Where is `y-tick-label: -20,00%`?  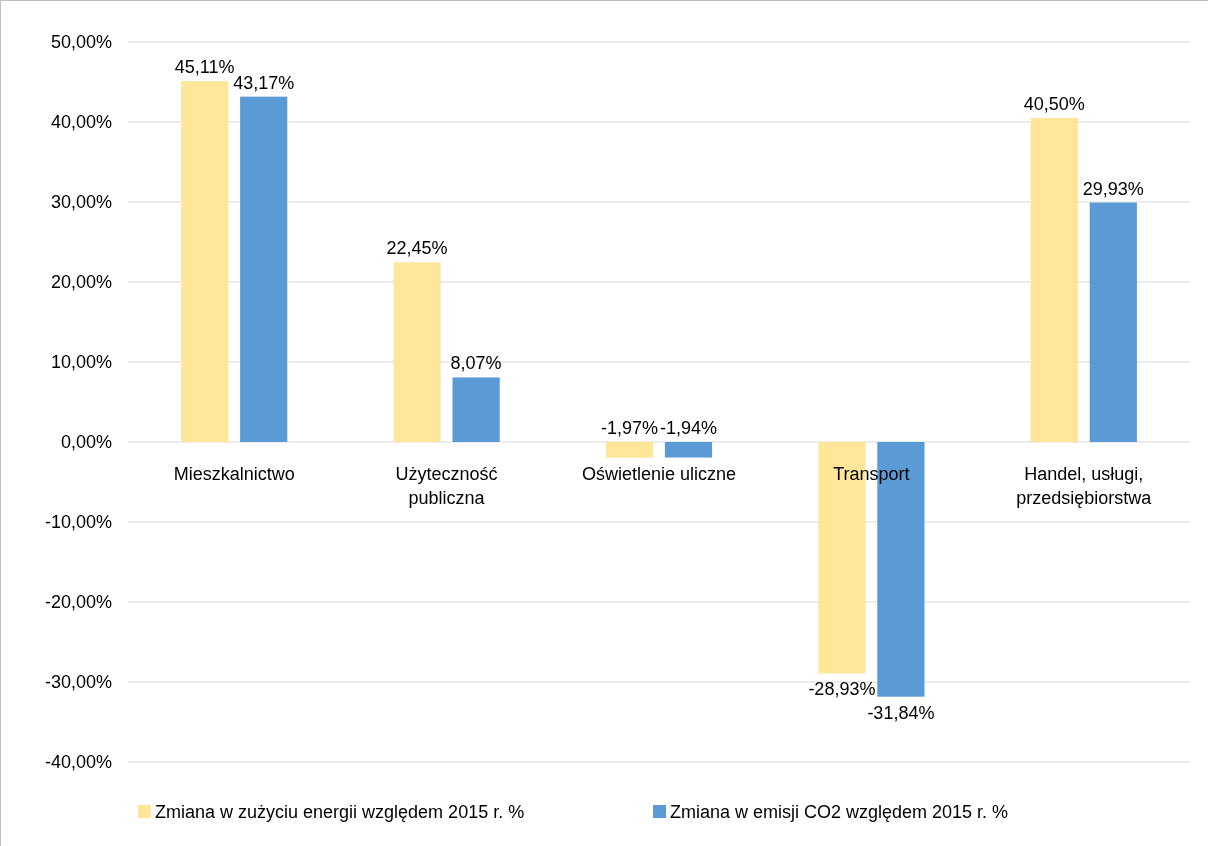 y-tick-label: -20,00% is located at coordinates (78, 602).